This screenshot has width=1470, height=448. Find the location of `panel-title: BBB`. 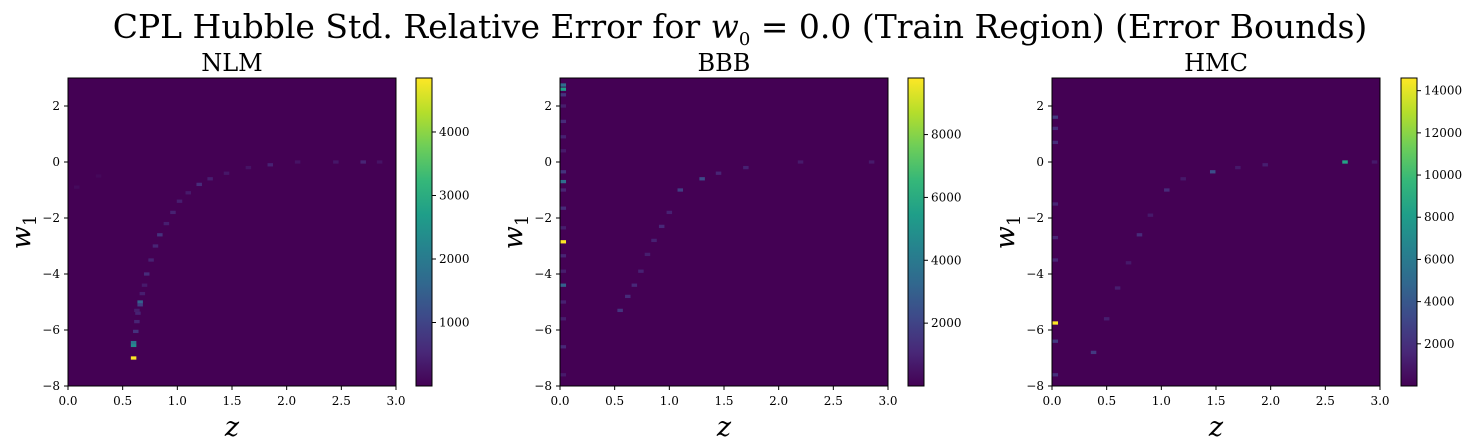

panel-title: BBB is located at coordinates (724, 63).